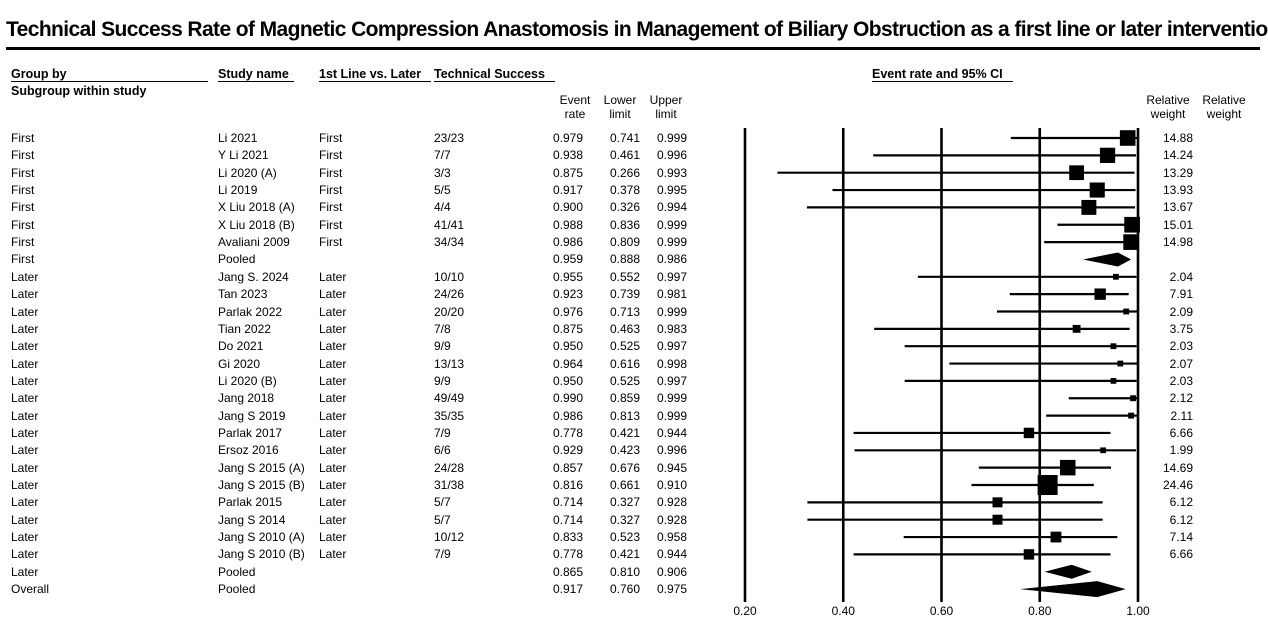 The height and width of the screenshot is (638, 1268). I want to click on cell-event-rate: 0.976, so click(567, 311).